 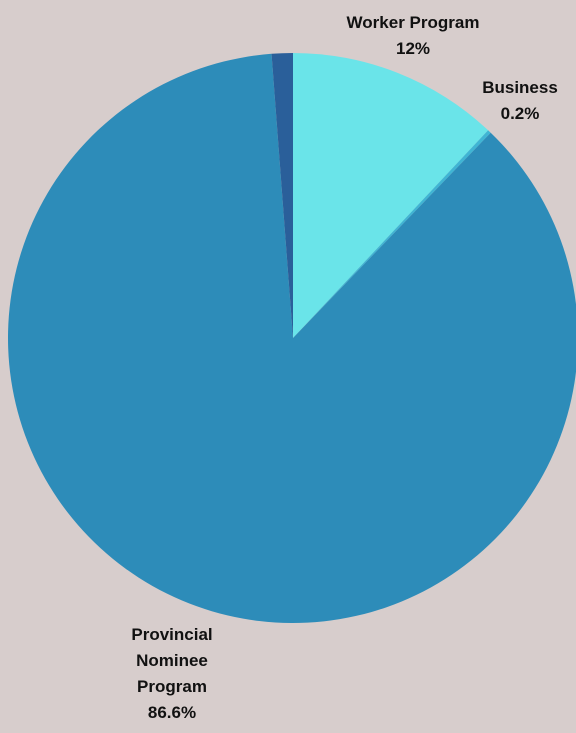 I want to click on slice-label: Provincial Nominee Program 86.6%, so click(x=171, y=673).